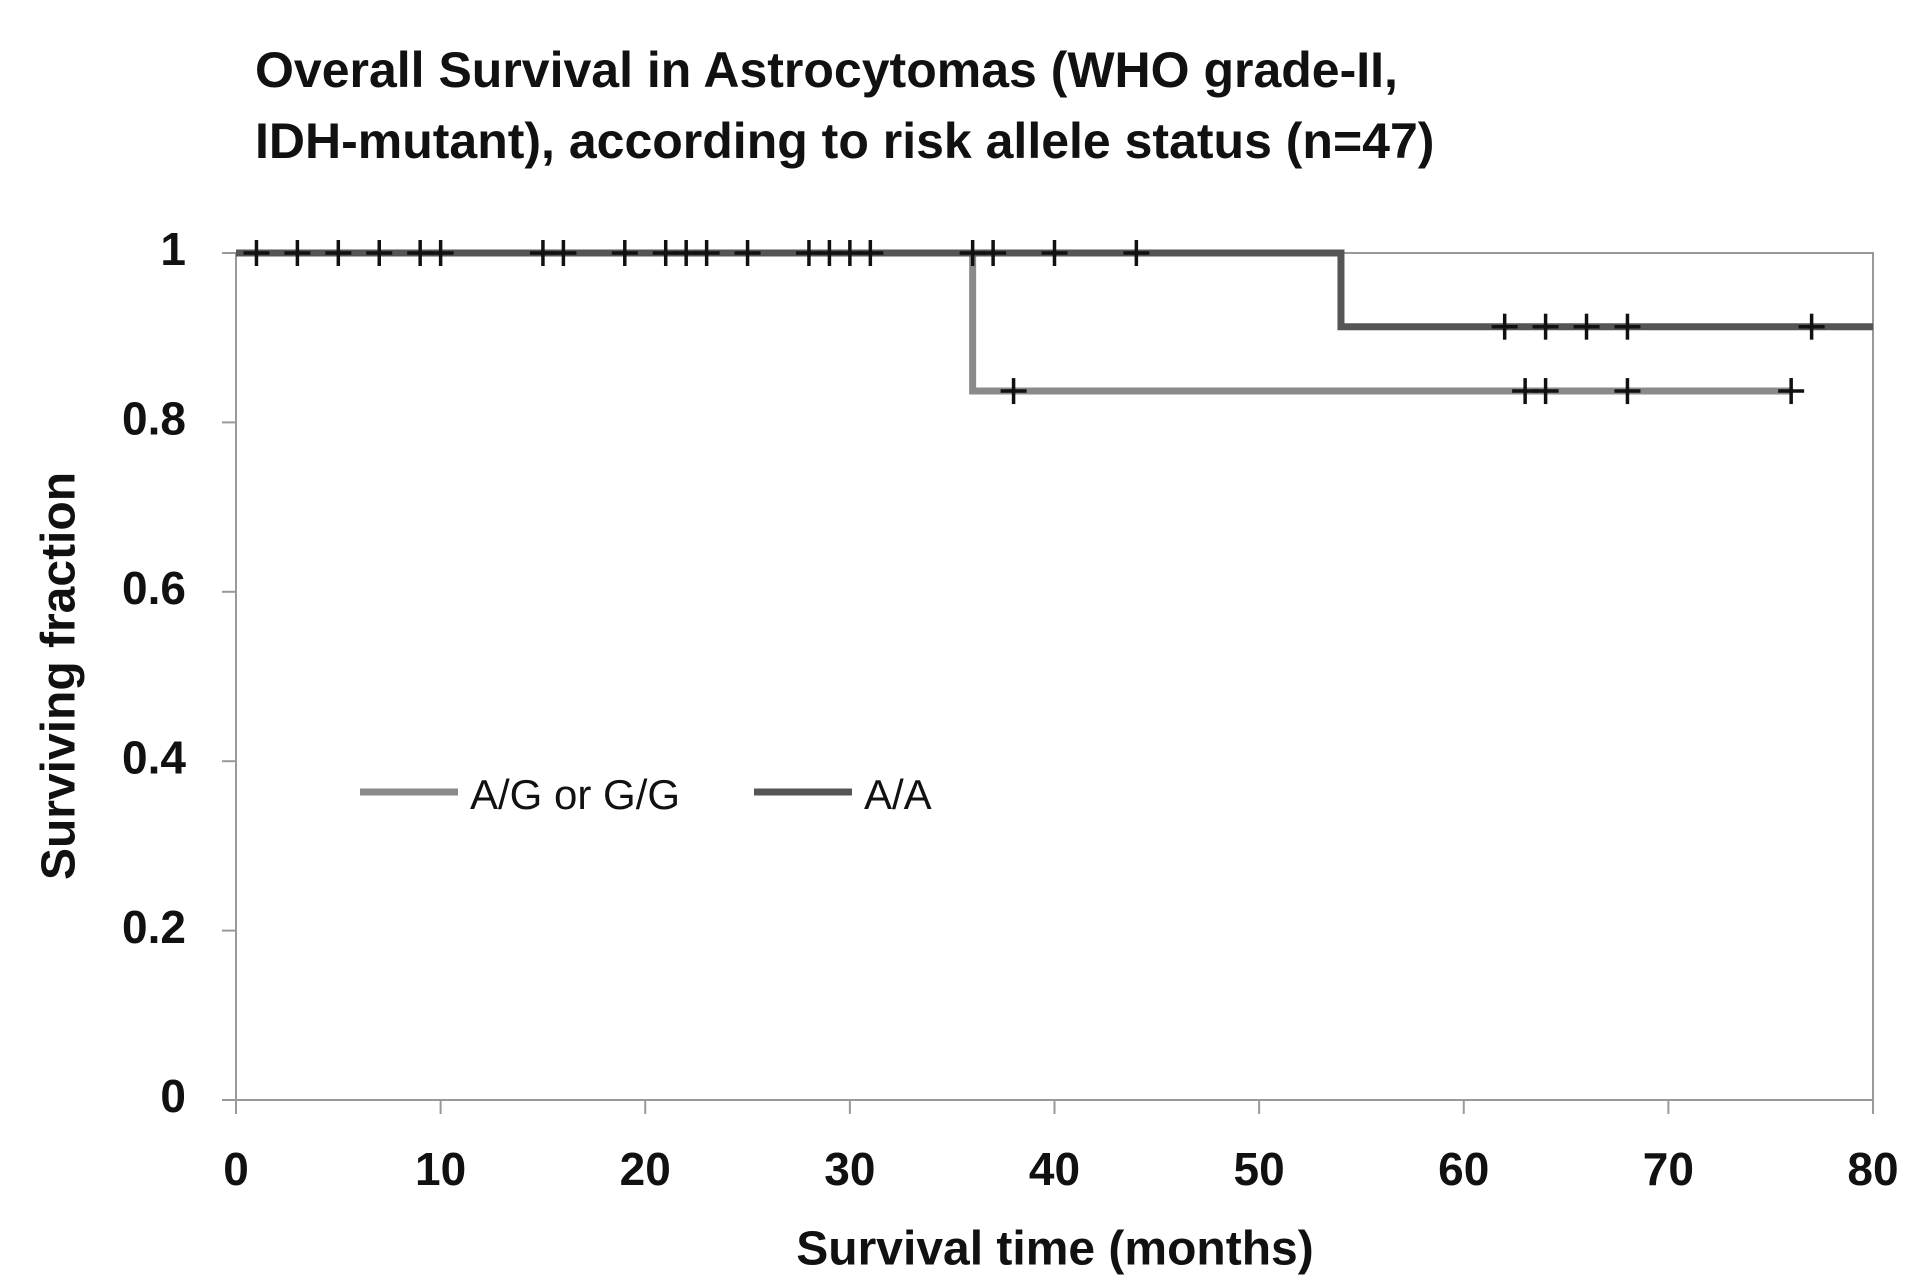 The height and width of the screenshot is (1278, 1922). What do you see at coordinates (440, 1169) in the screenshot?
I see `x-tick-label: 10` at bounding box center [440, 1169].